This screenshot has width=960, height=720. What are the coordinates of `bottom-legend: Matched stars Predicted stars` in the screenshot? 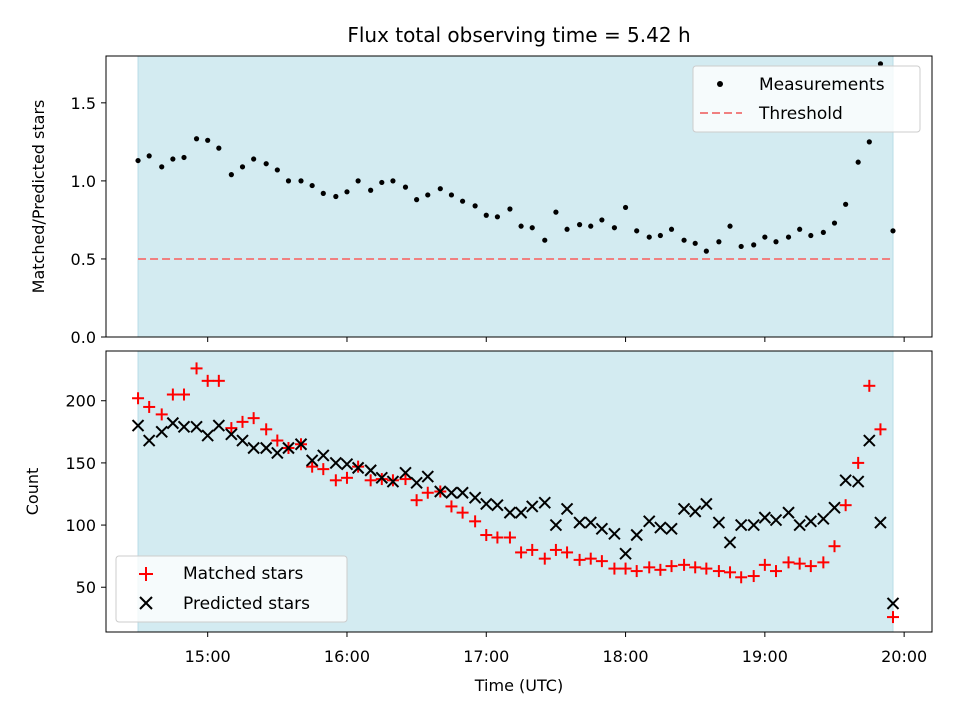 It's located at (231, 589).